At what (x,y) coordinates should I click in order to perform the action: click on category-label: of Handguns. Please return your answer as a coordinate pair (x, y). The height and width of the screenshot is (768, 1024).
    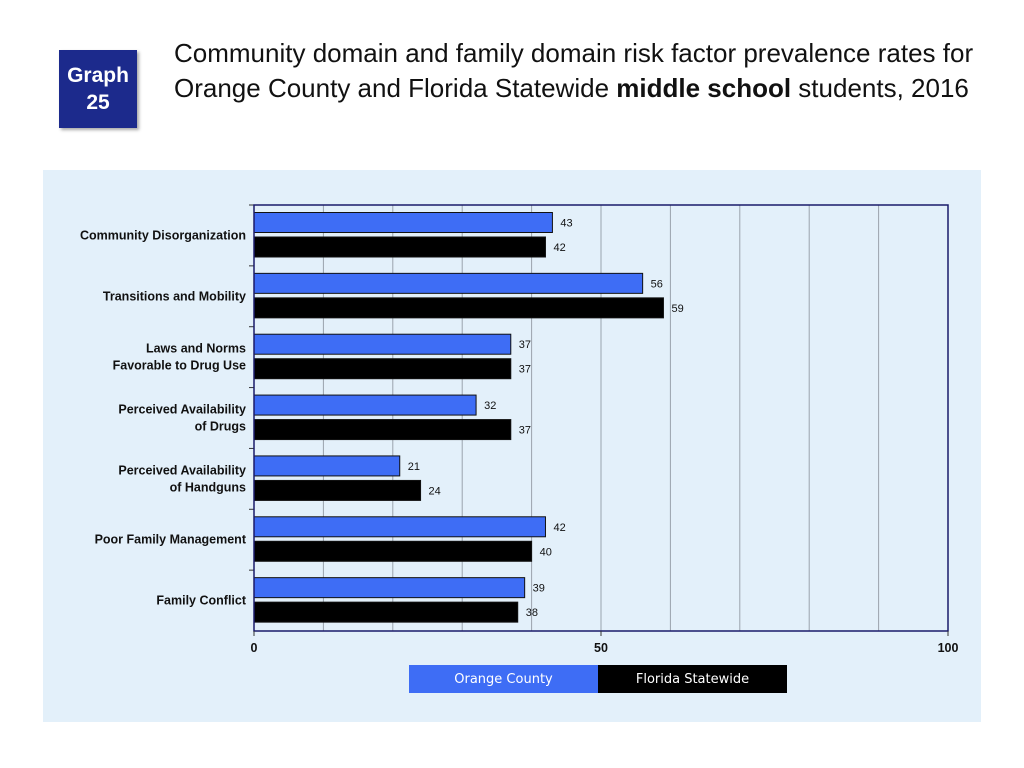
    Looking at the image, I should click on (208, 487).